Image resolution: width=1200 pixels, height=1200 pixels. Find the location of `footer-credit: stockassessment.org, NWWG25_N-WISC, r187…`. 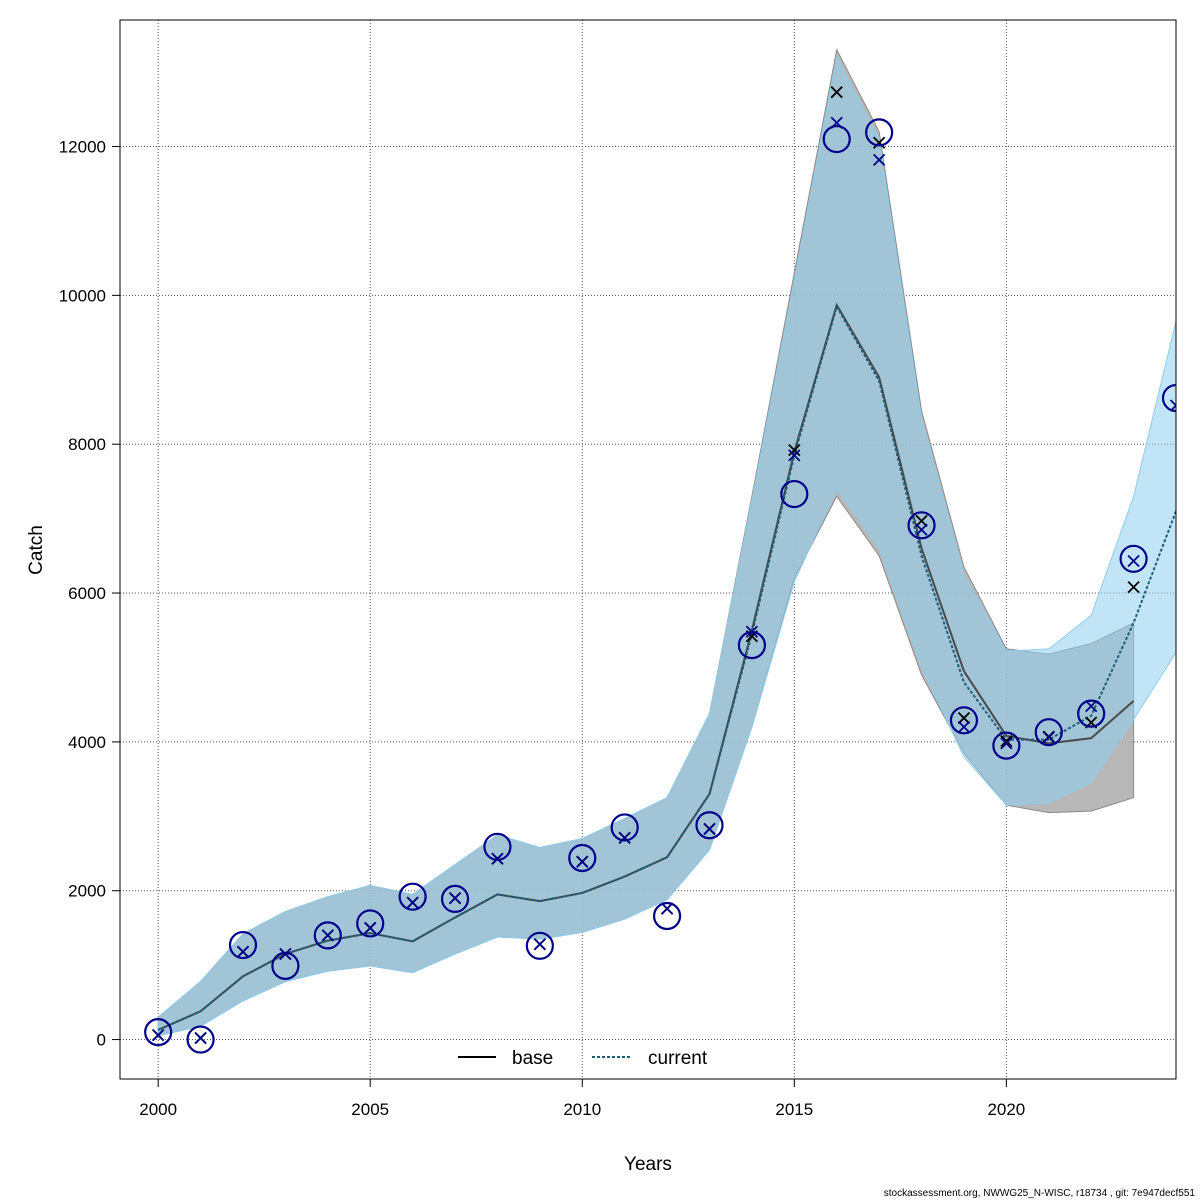

footer-credit: stockassessment.org, NWWG25_N-WISC, r187… is located at coordinates (1040, 1193).